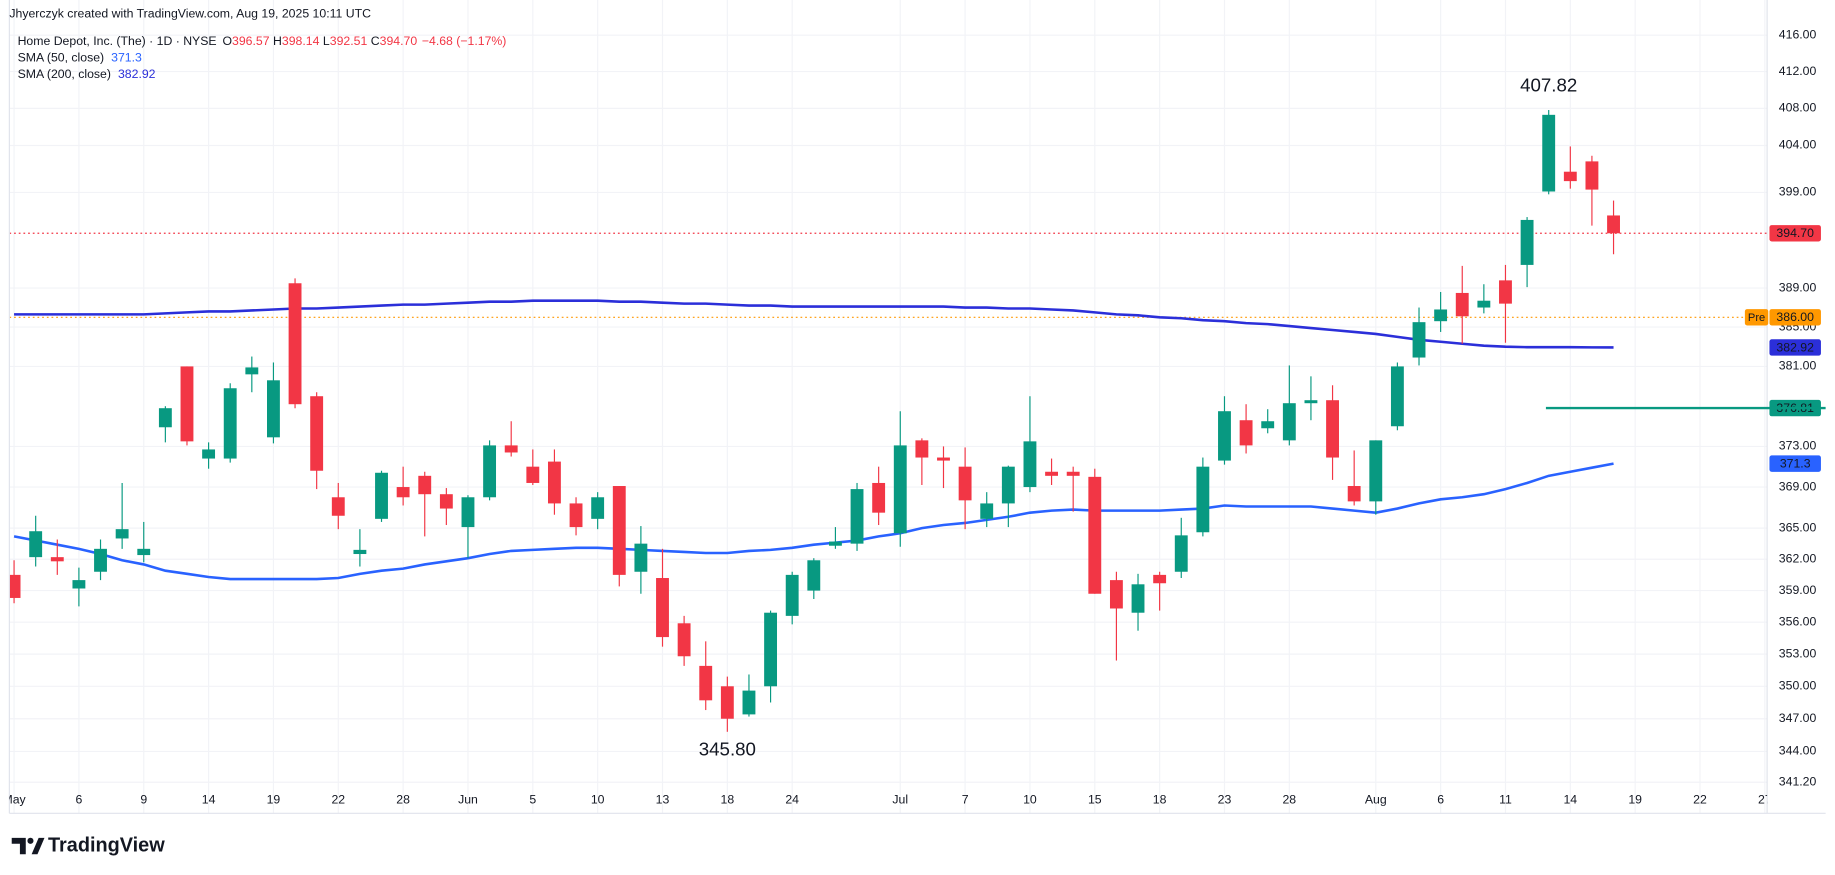 The width and height of the screenshot is (1835, 875). I want to click on quote-key: O, so click(227, 41).